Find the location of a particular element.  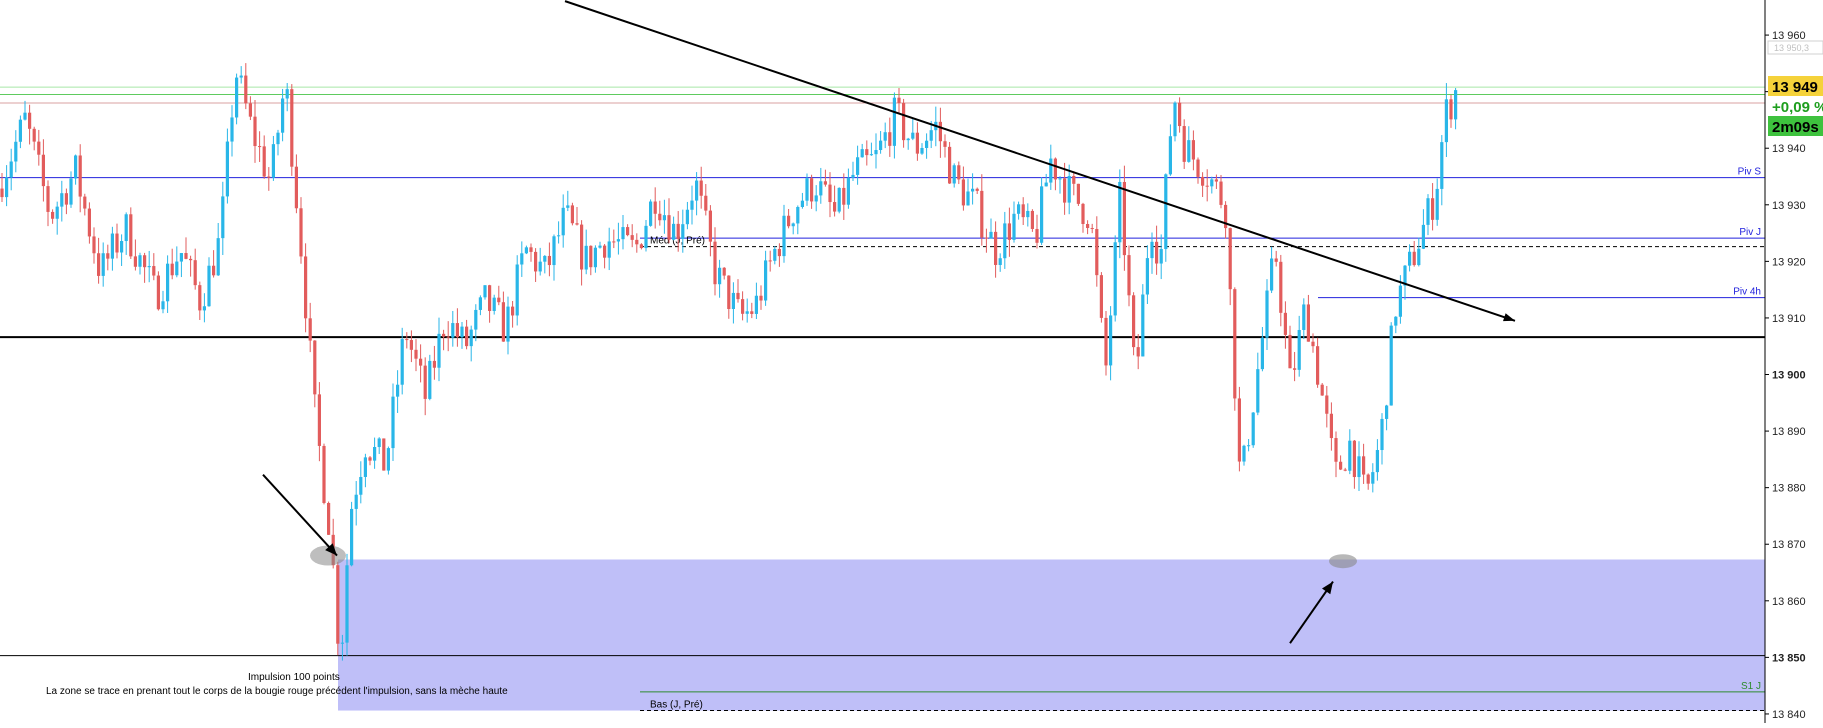

axis-badges: 13 950,3 13 949 +0,09 % 2m09s is located at coordinates (1795, 88).